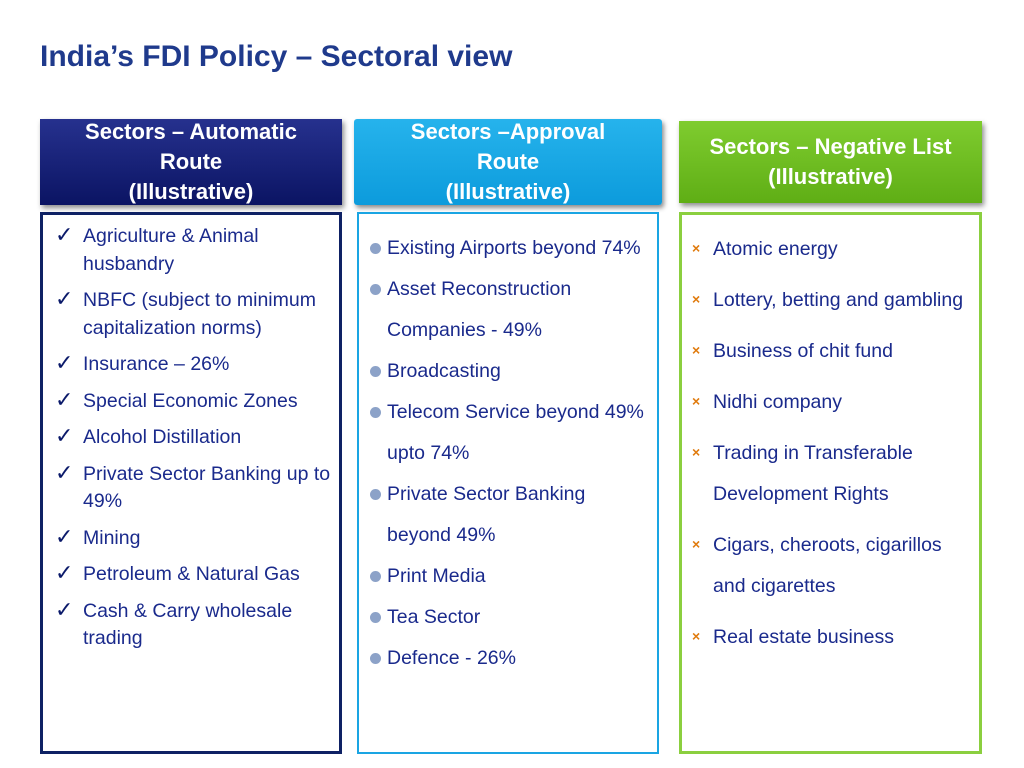  What do you see at coordinates (451, 658) in the screenshot?
I see `item-text: Defence - 26%` at bounding box center [451, 658].